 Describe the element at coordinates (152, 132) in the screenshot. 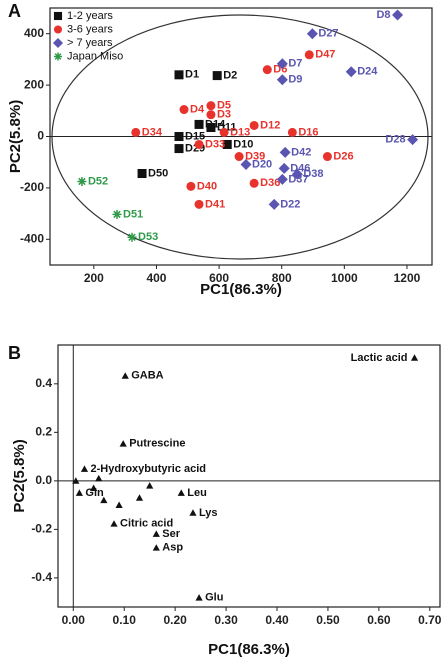

I see `point-label: D34` at that location.